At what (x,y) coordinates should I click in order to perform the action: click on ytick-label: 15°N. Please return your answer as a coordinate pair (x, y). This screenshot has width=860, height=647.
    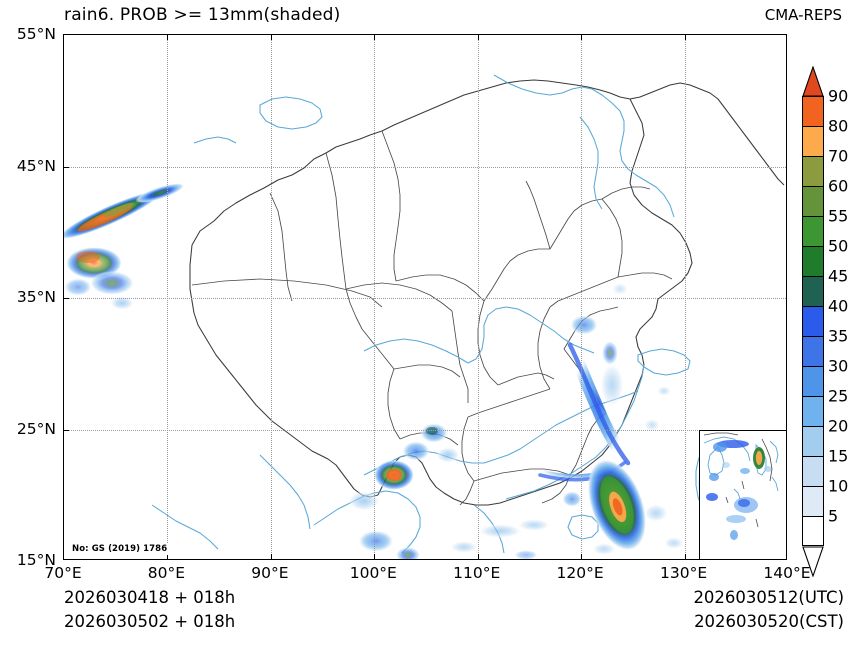
    Looking at the image, I should click on (36, 560).